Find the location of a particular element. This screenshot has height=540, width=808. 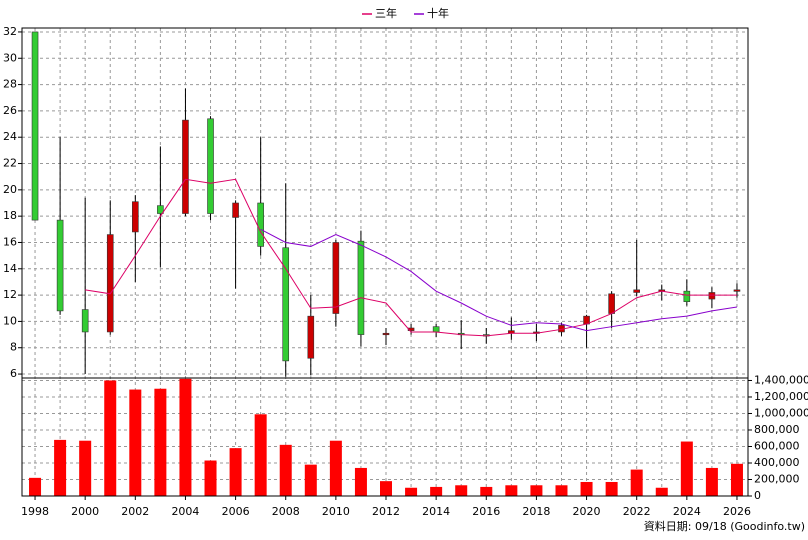

x-tick-label: 2006 is located at coordinates (236, 511).